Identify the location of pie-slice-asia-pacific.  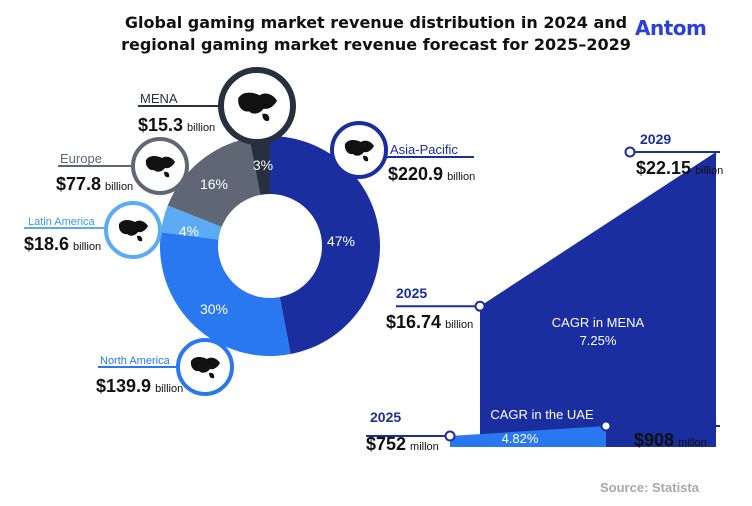
(325, 245).